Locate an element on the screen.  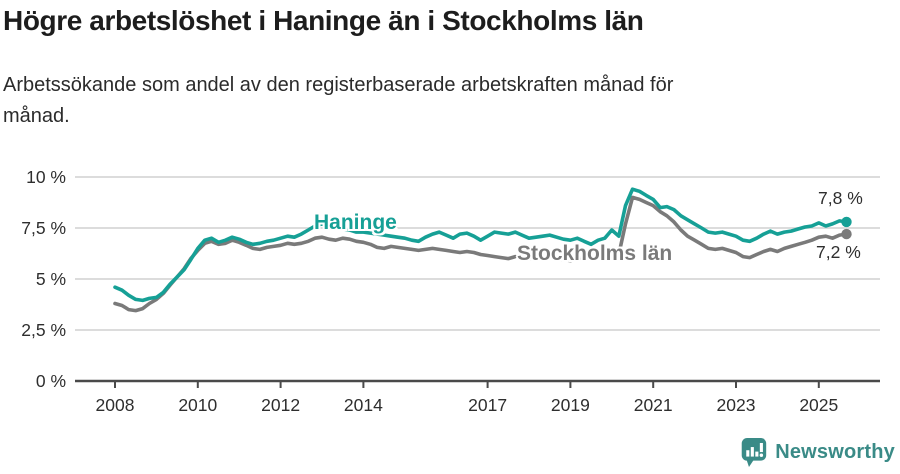
y-axis-tick-label: 7,5 % is located at coordinates (43, 228).